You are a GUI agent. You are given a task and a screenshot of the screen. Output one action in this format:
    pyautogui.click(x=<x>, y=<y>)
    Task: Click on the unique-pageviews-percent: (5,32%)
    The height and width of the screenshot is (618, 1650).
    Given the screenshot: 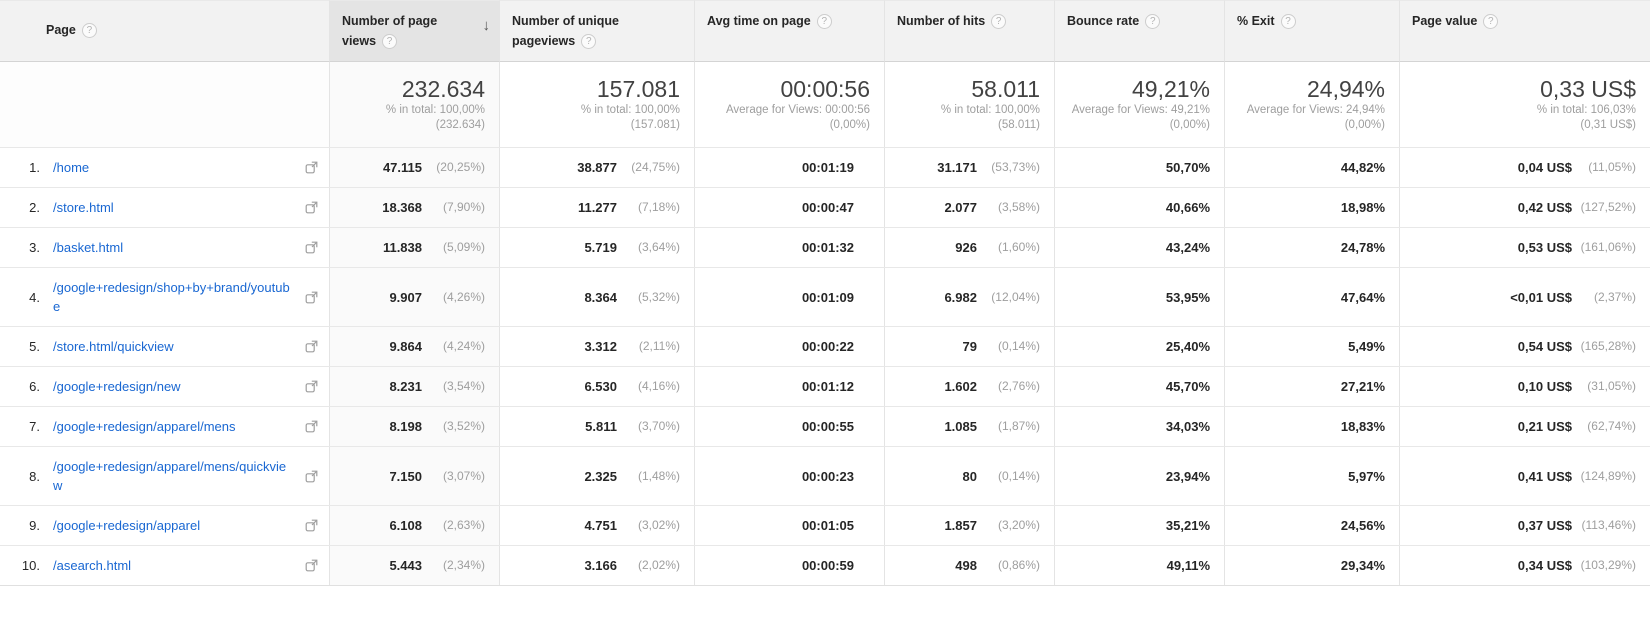 What is the action you would take?
    pyautogui.click(x=658, y=296)
    